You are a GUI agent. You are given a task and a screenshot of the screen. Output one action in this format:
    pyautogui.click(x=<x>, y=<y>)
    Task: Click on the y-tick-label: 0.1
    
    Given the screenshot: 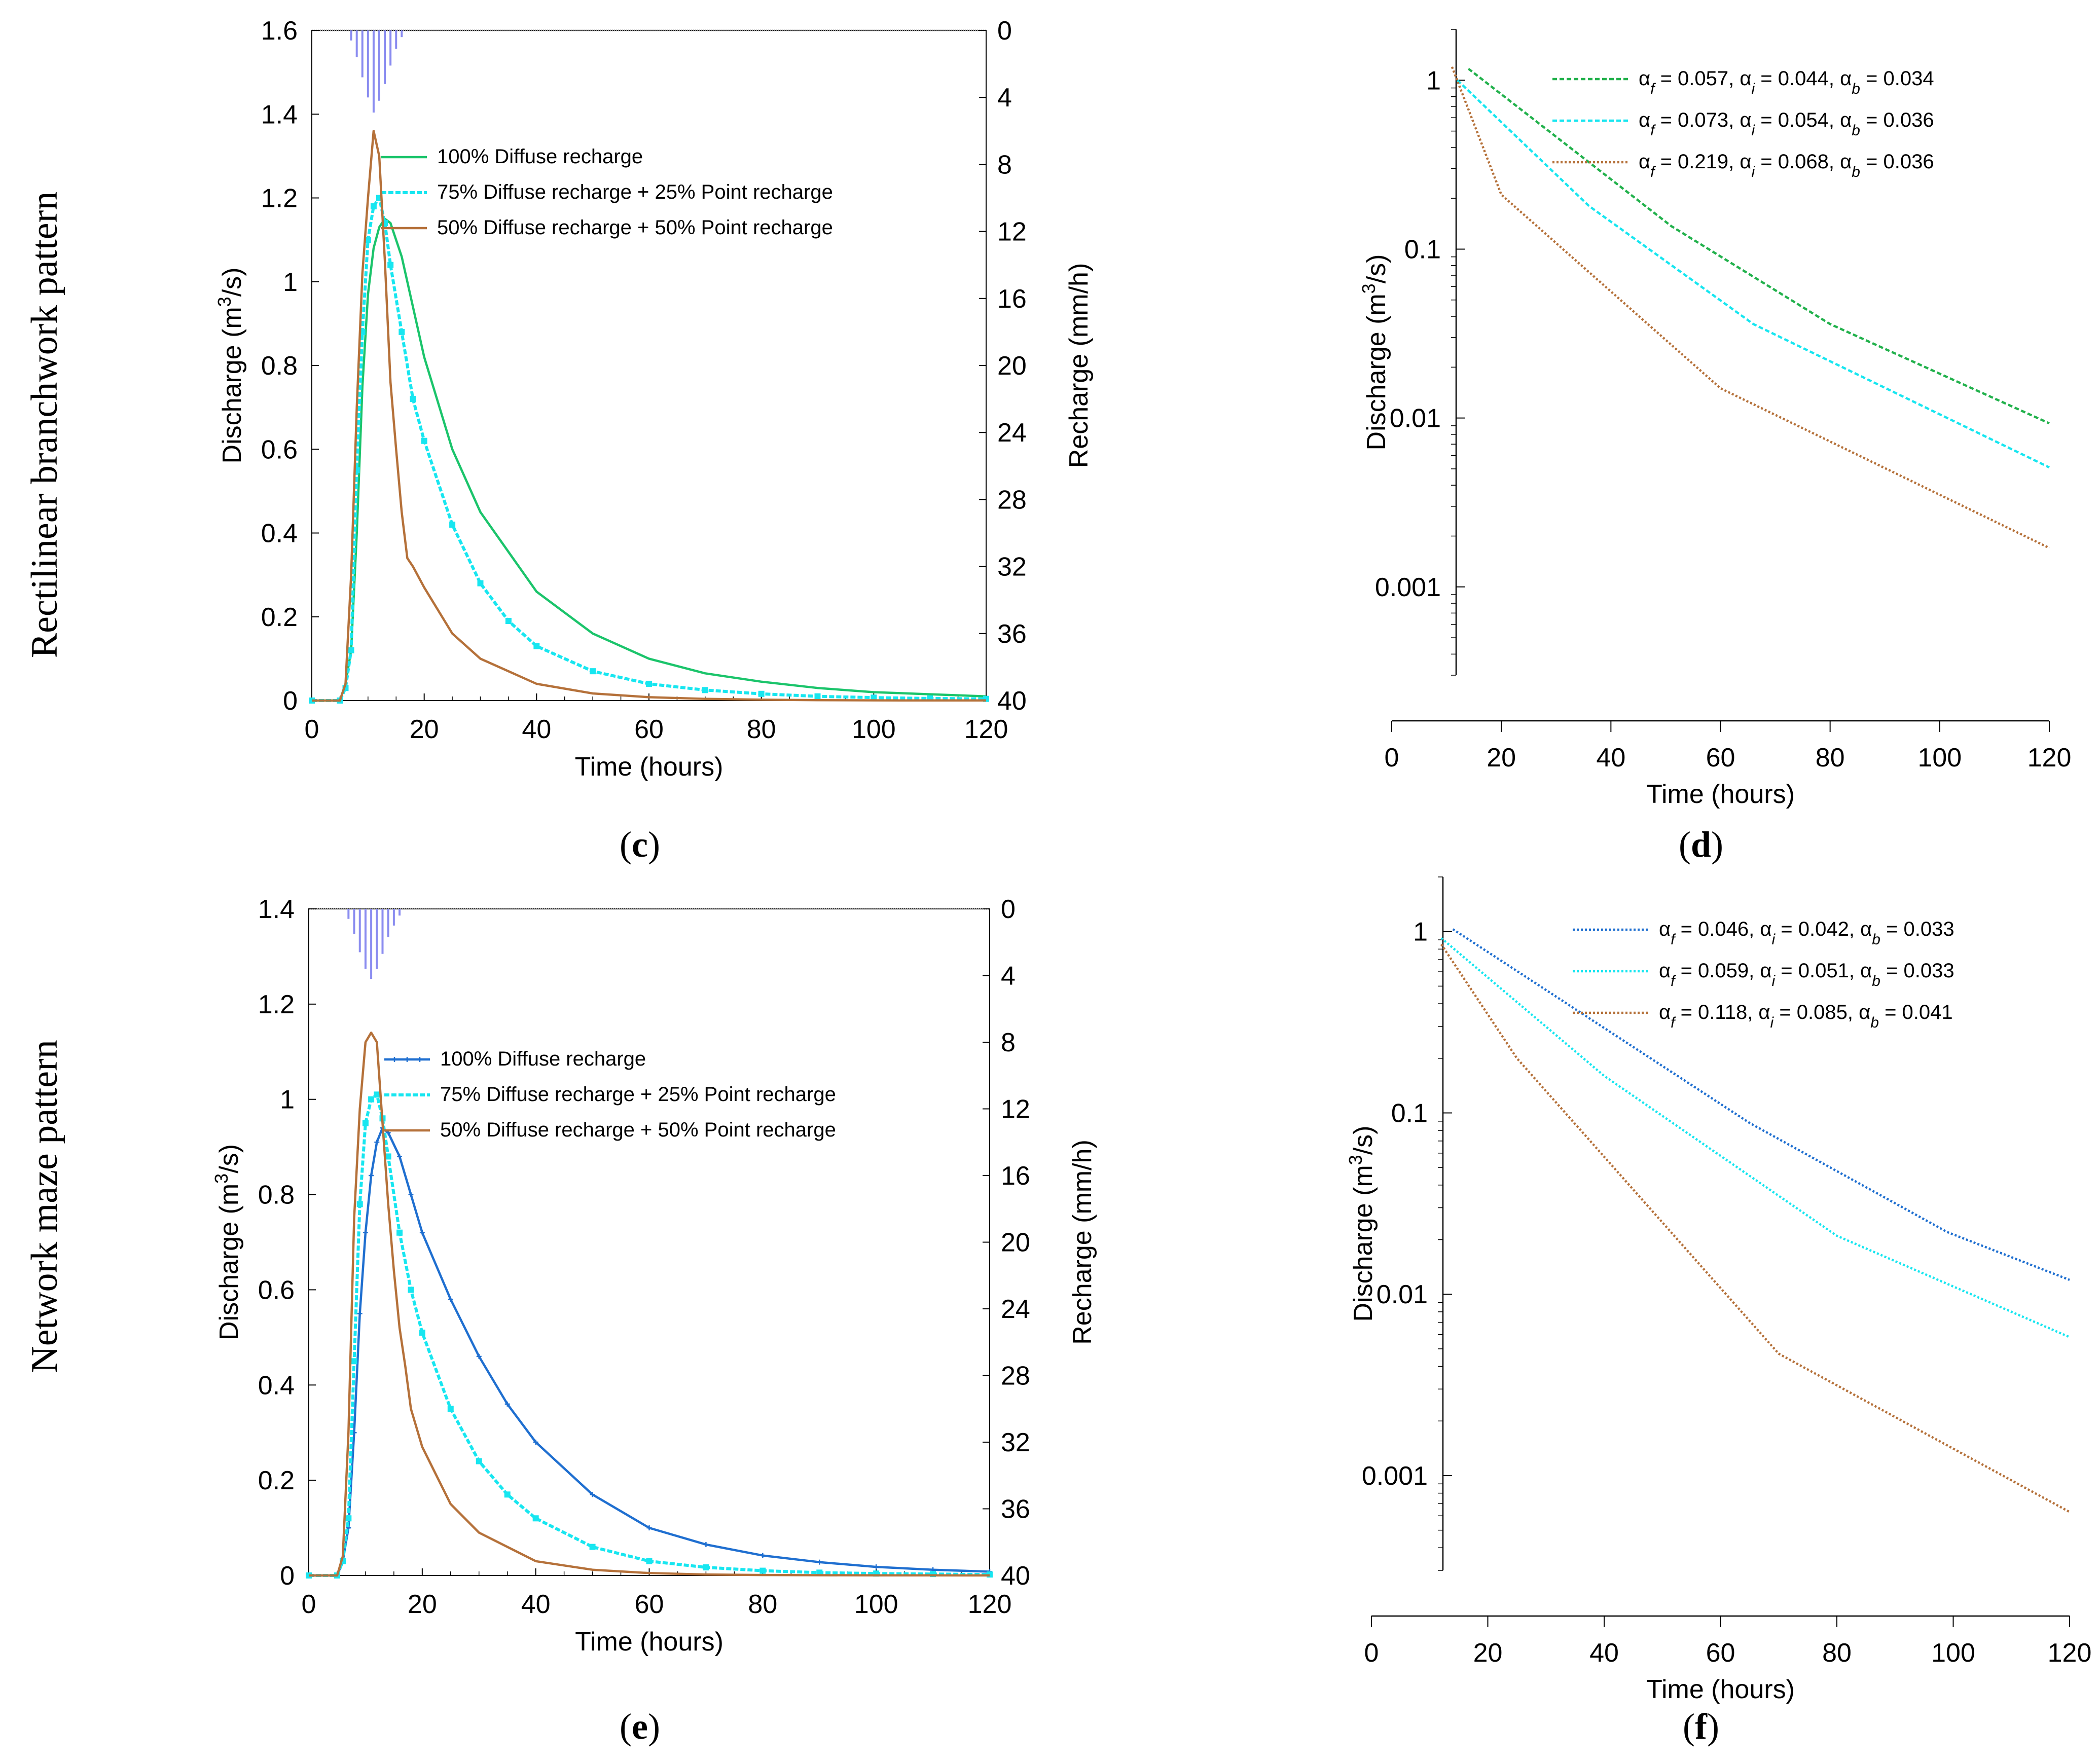 What is the action you would take?
    pyautogui.click(x=1423, y=249)
    